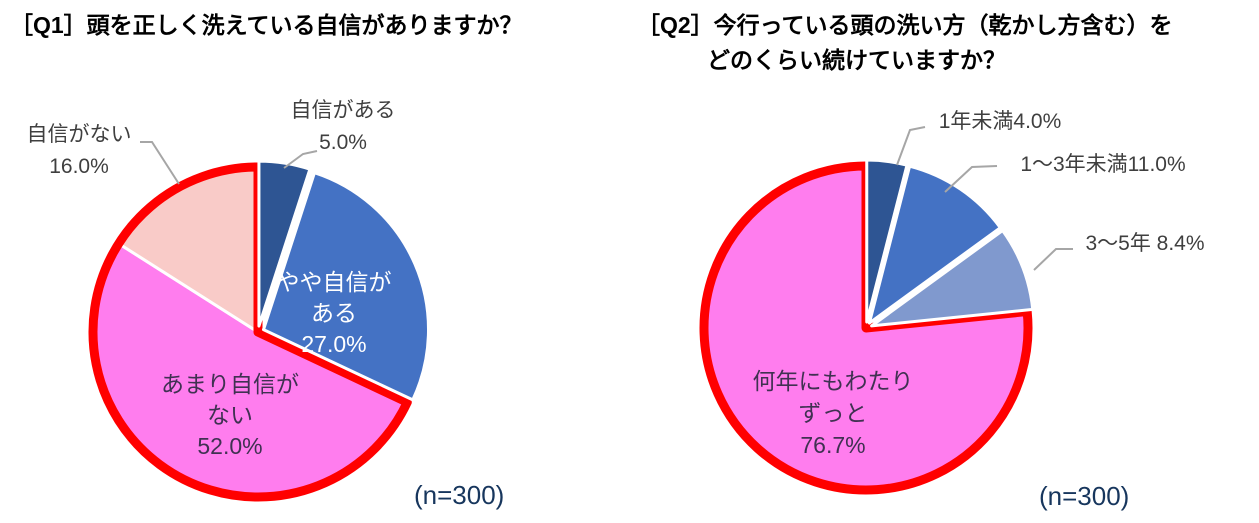 The width and height of the screenshot is (1259, 523). Describe the element at coordinates (1144, 243) in the screenshot. I see `pie-q2-label-2-line-0: 3～5年 8.4%` at that location.